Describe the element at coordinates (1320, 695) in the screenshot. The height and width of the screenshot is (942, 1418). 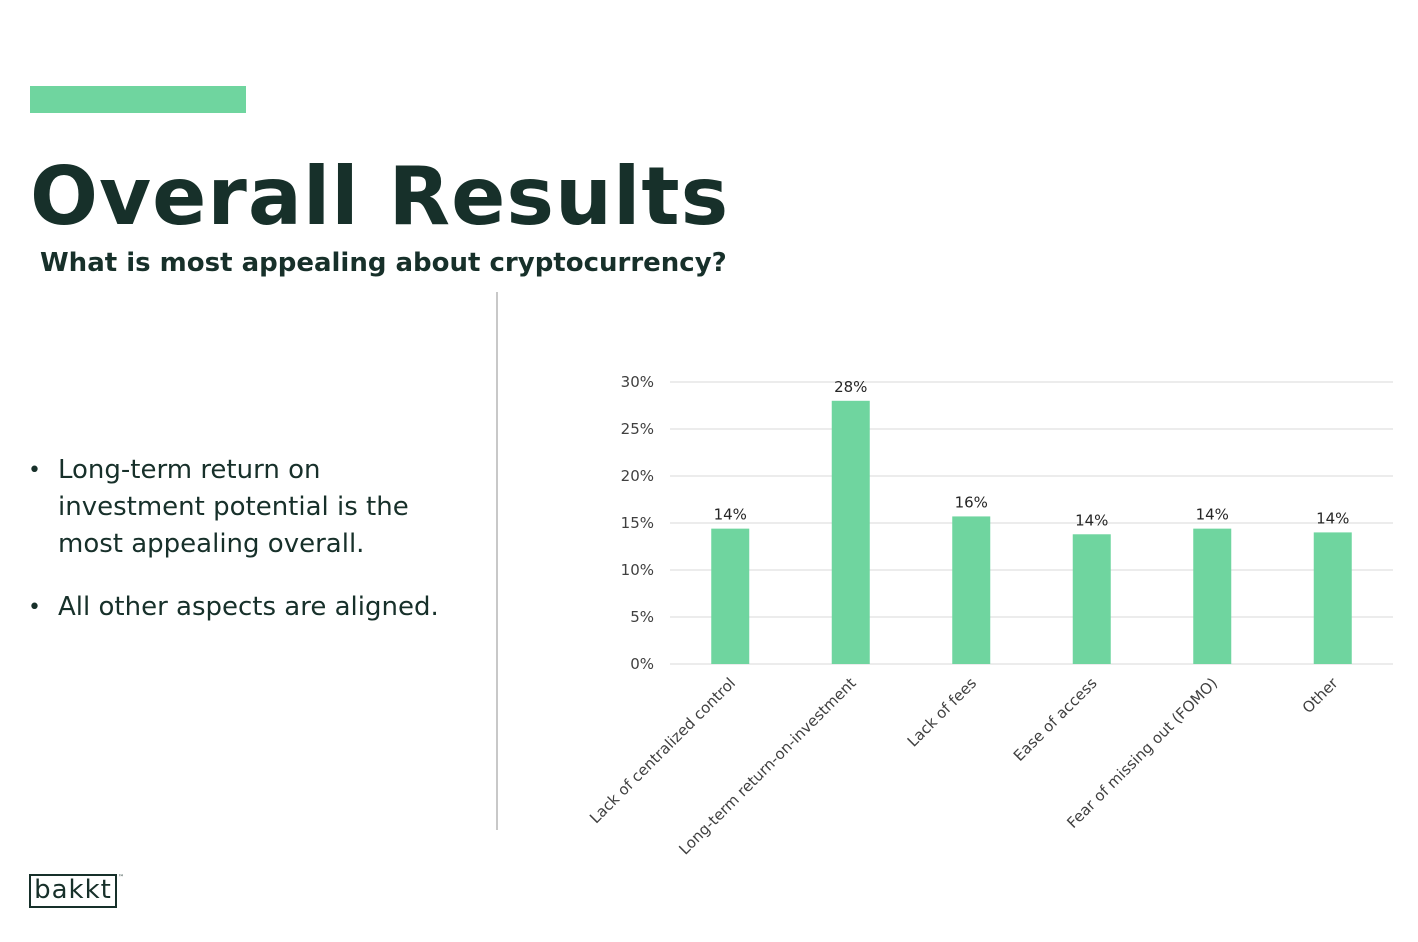
I see `x-tick-label: Other` at that location.